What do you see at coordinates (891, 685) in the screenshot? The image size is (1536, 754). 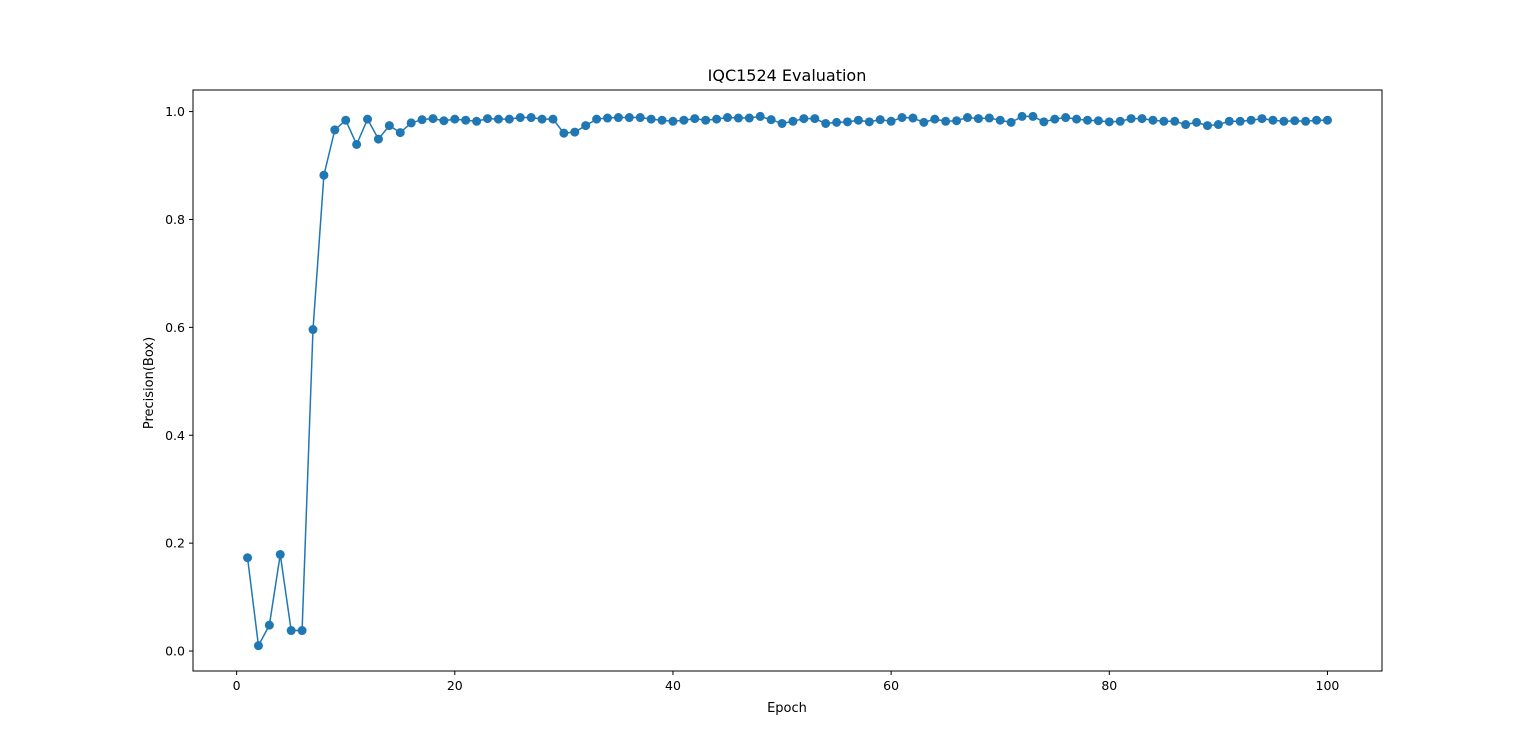 I see `x-tick-label: 60` at bounding box center [891, 685].